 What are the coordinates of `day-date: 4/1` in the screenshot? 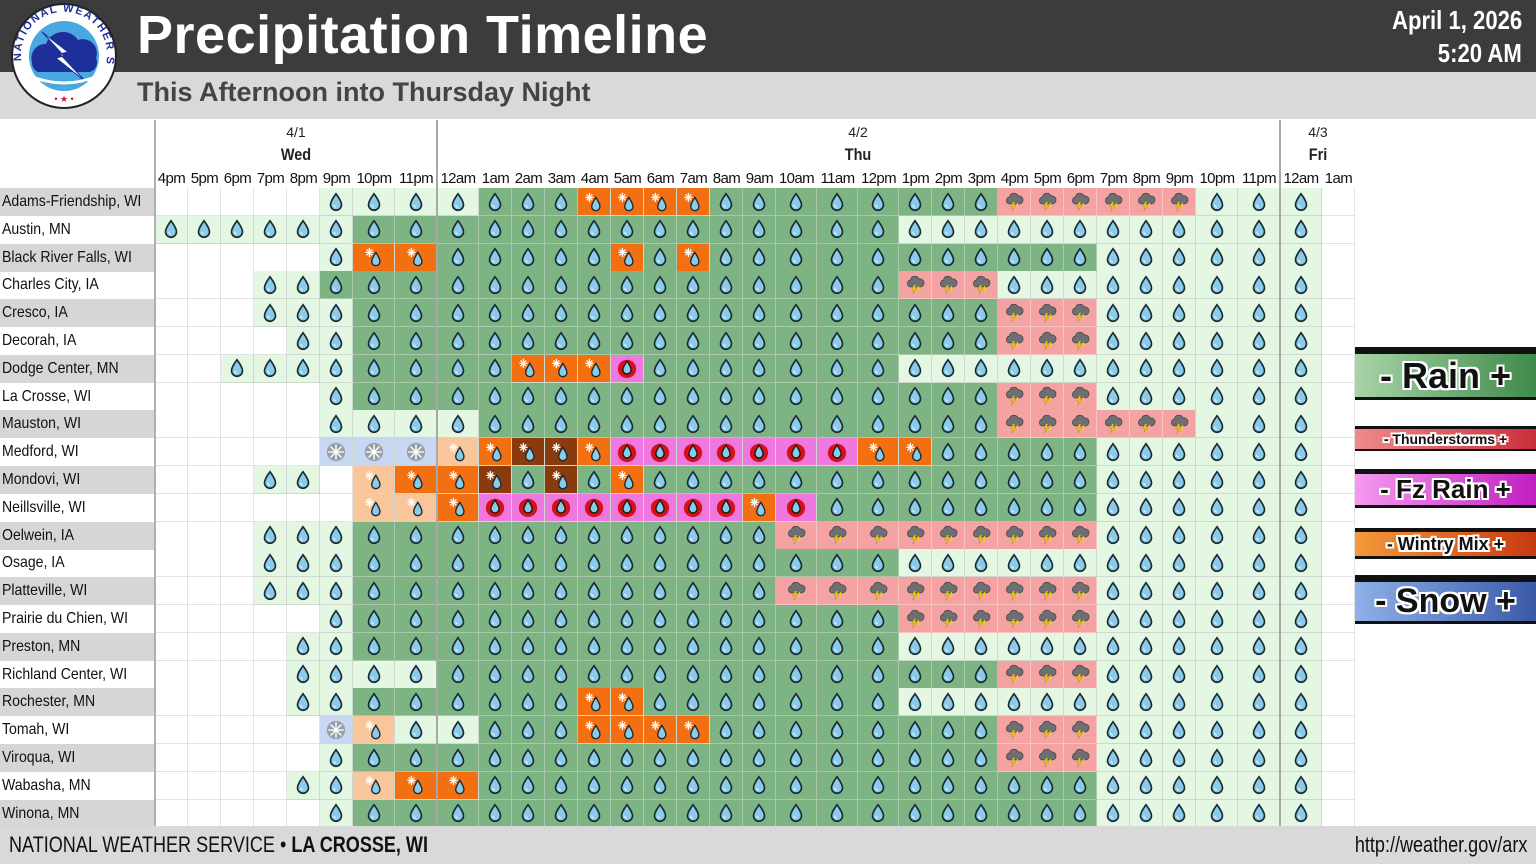 It's located at (296, 132).